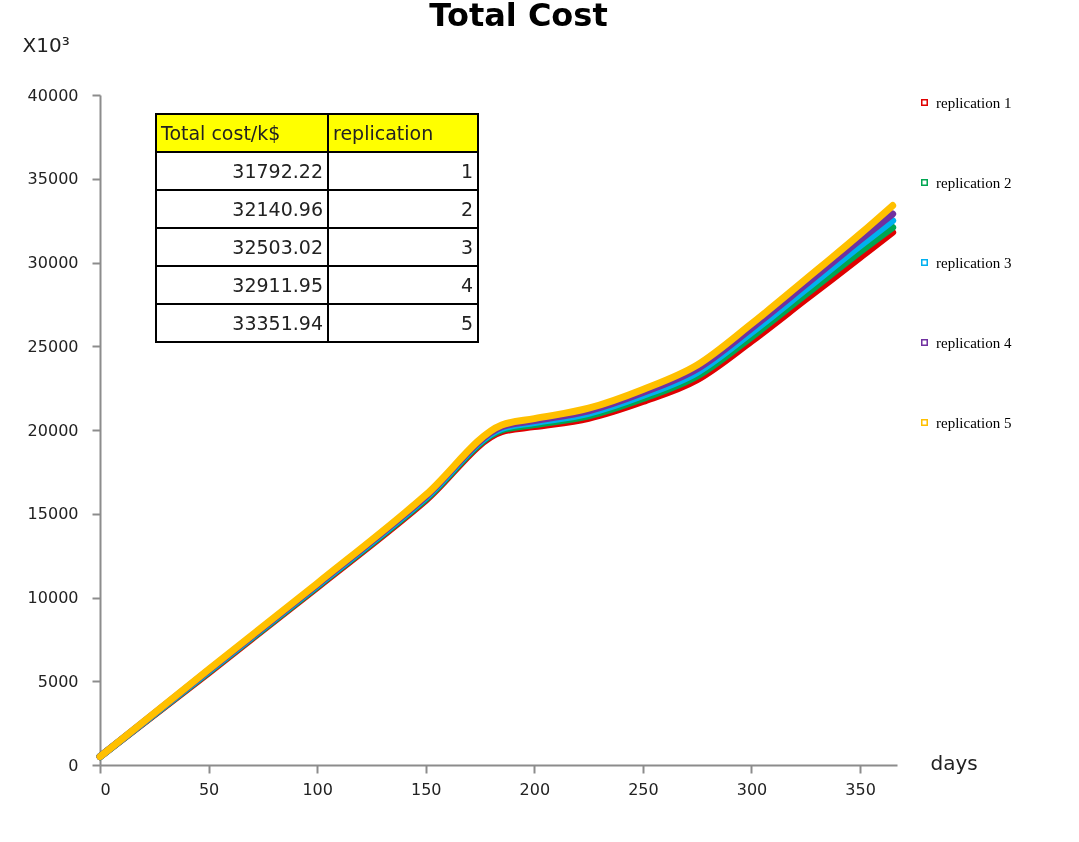  What do you see at coordinates (242, 285) in the screenshot?
I see `annotation: 32911.95` at bounding box center [242, 285].